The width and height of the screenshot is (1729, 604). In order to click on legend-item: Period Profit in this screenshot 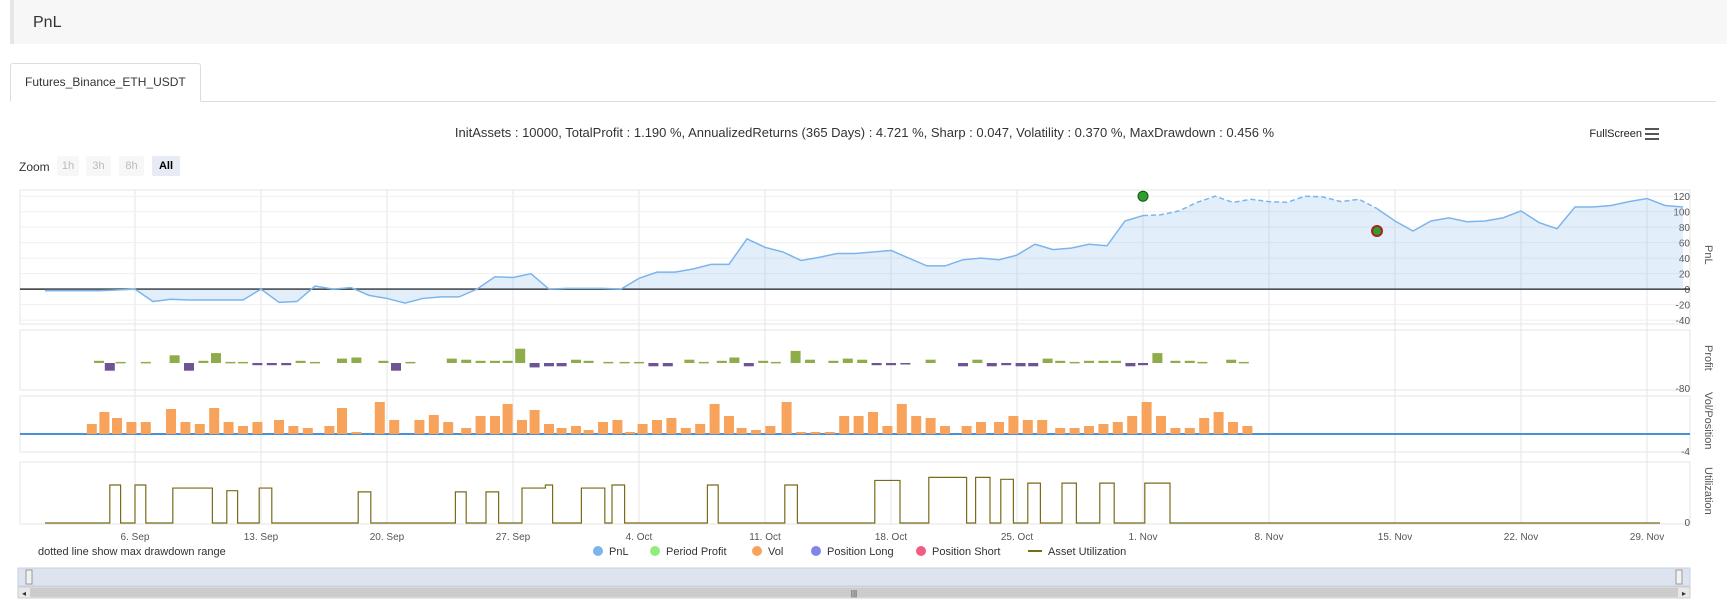, I will do `click(688, 552)`.